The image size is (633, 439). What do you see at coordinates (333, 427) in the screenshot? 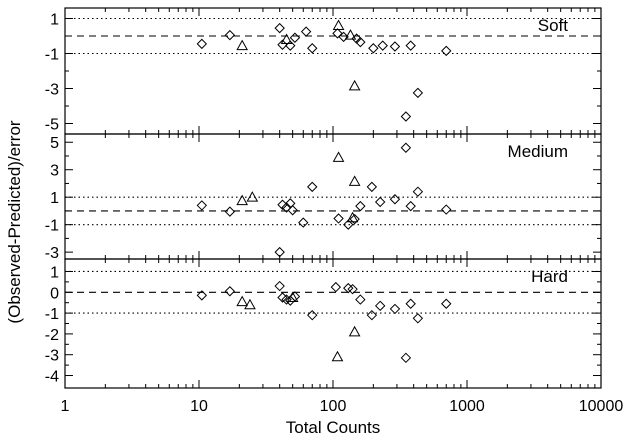
I see `x-axis-label: Total Counts` at bounding box center [333, 427].